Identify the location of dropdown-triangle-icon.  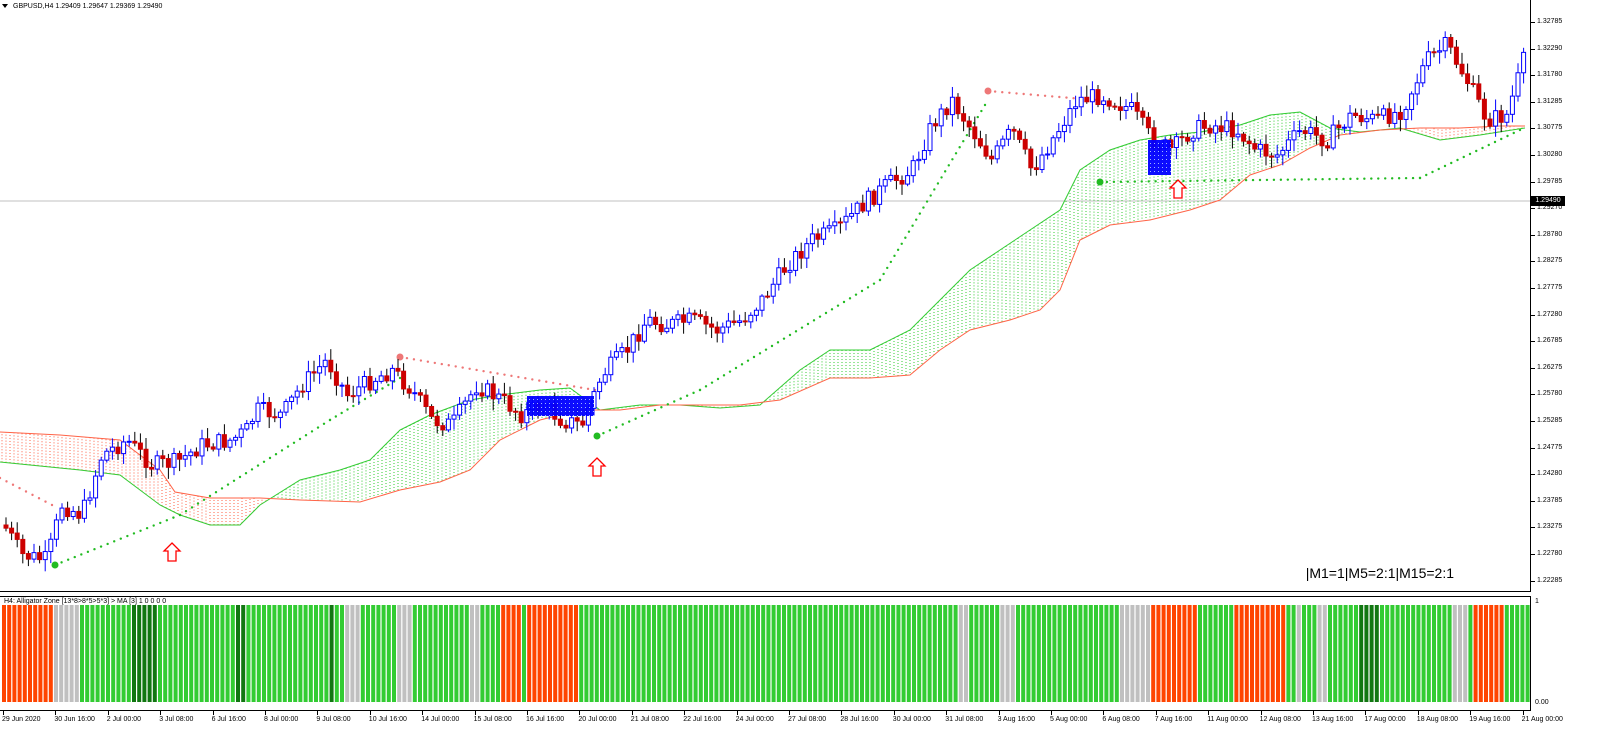
(5, 6).